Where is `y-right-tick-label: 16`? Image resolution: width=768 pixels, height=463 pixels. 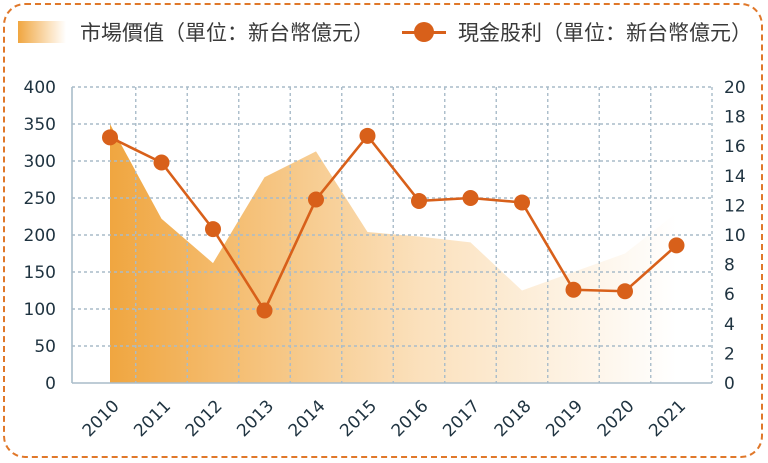
y-right-tick-label: 16 is located at coordinates (735, 147).